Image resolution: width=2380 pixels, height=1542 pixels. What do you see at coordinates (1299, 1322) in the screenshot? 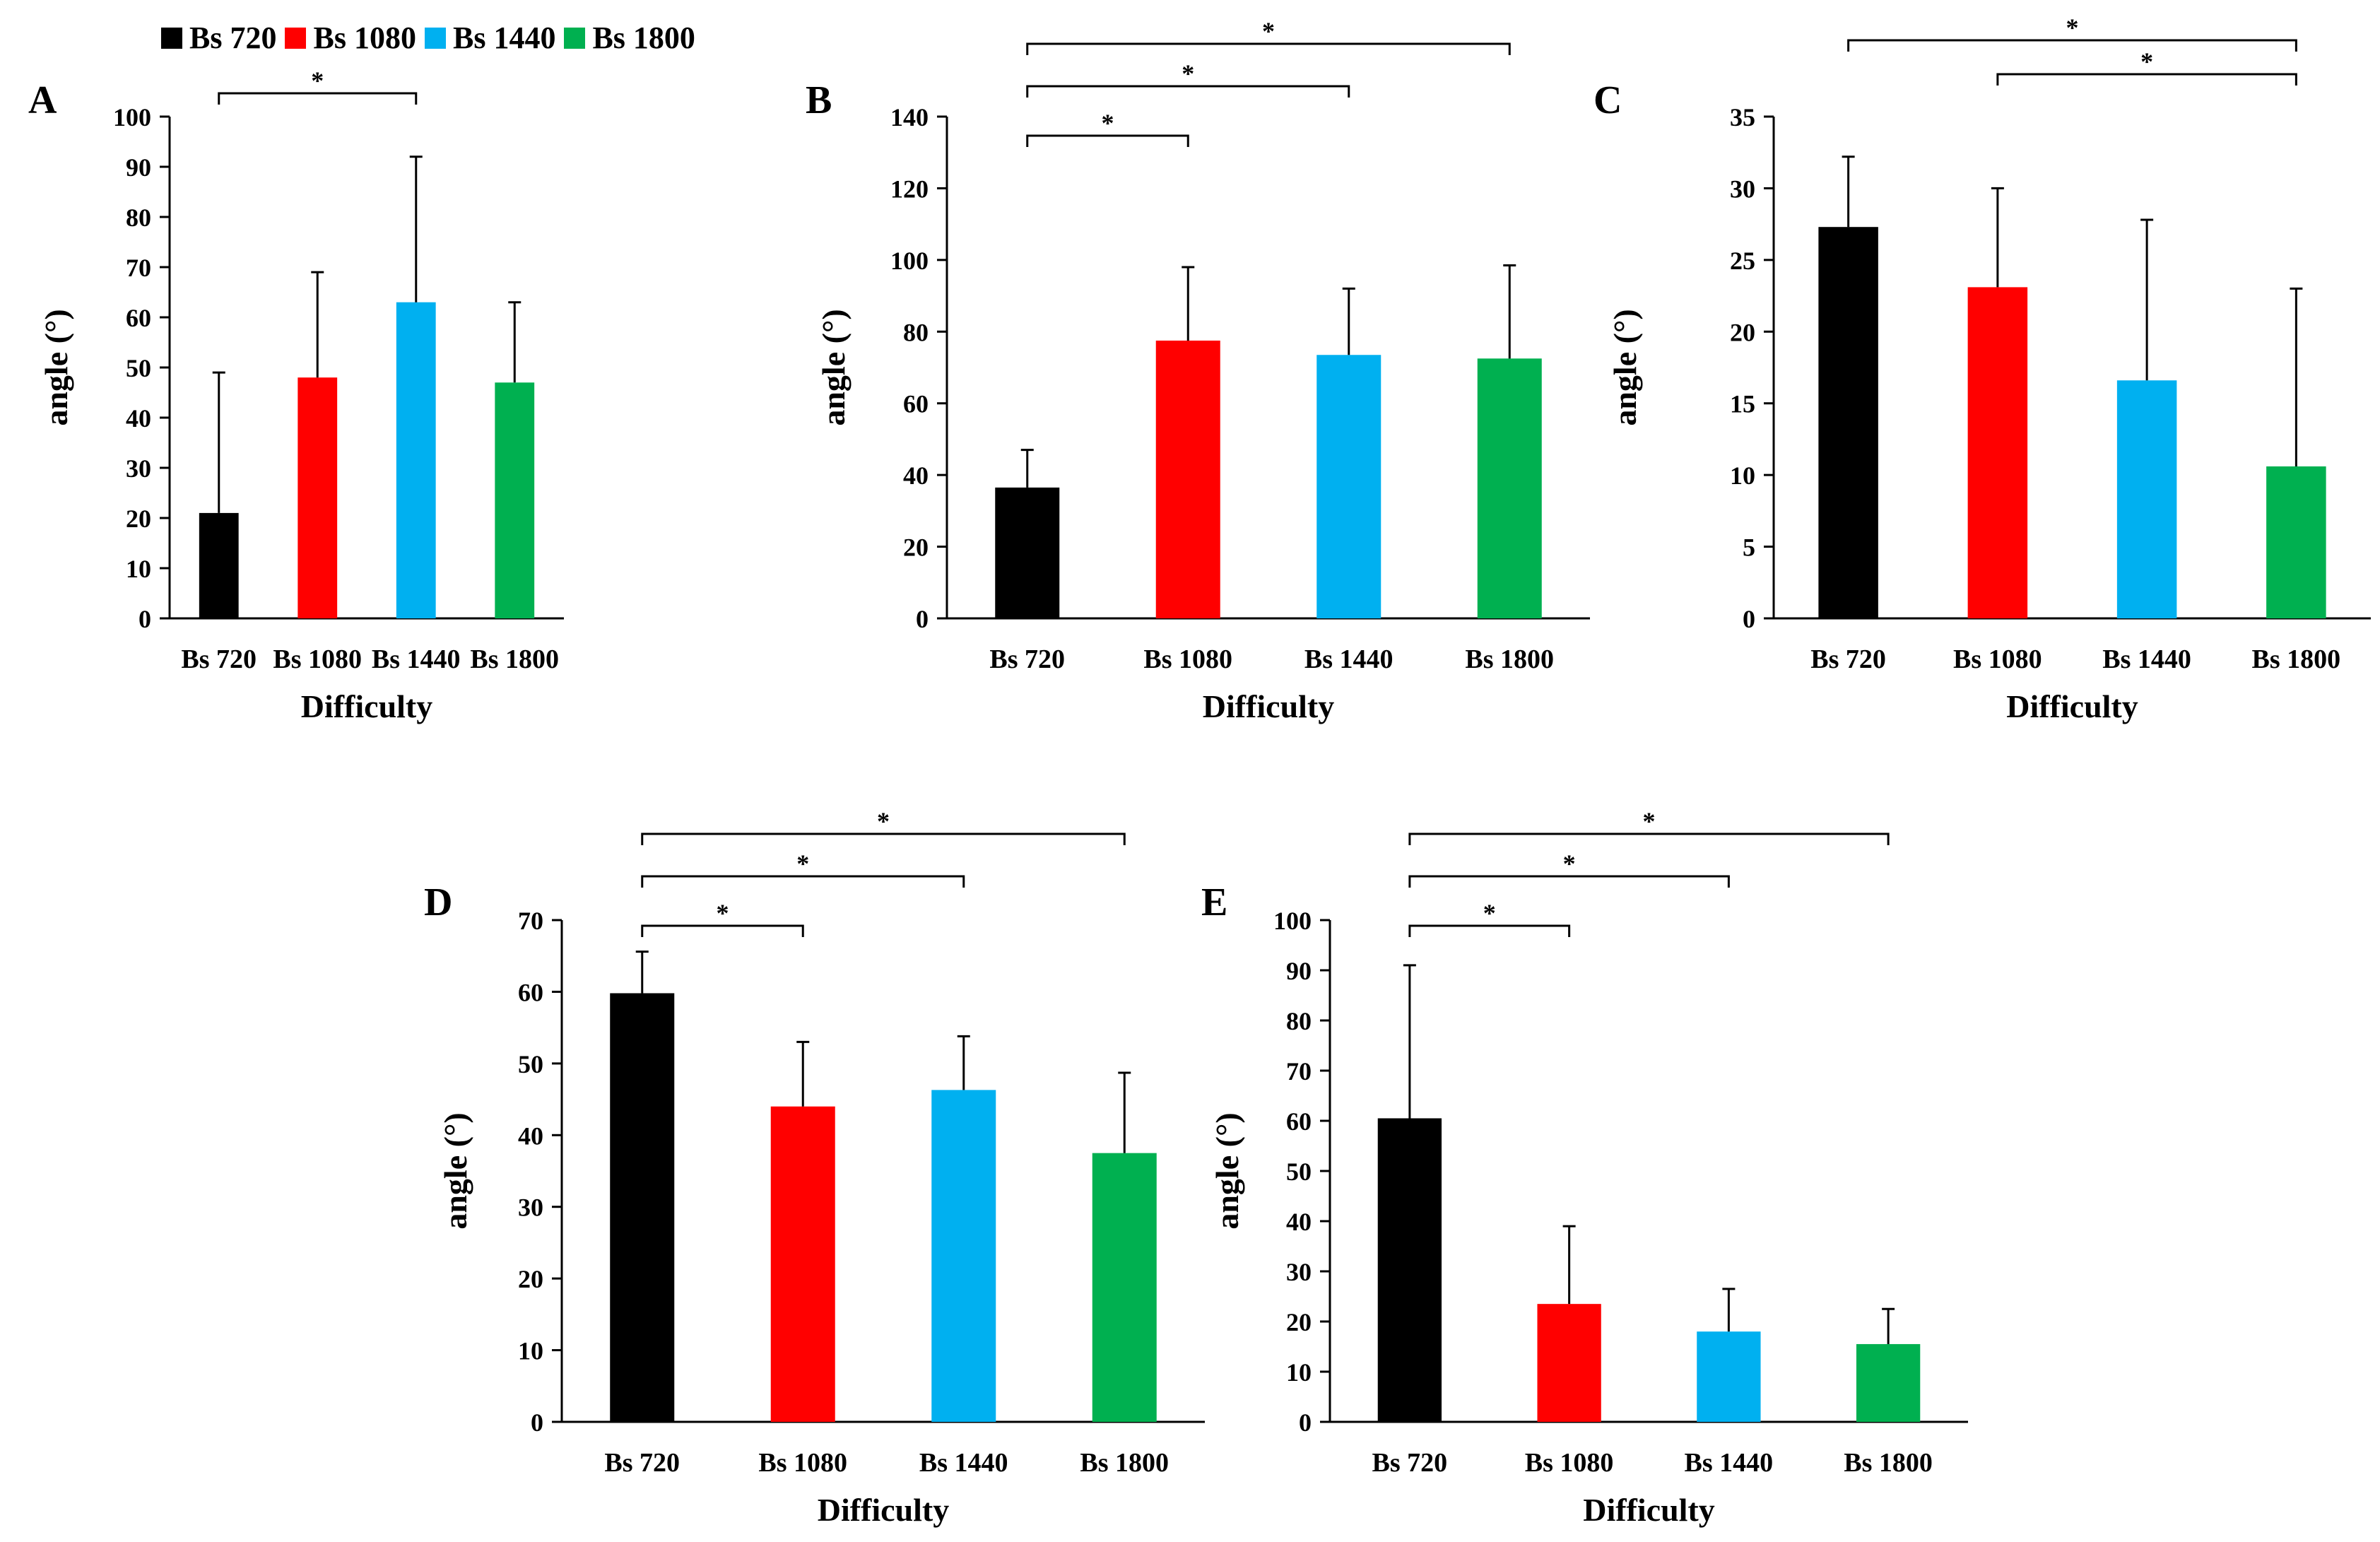
I see `y-tick-label-e: 20` at bounding box center [1299, 1322].